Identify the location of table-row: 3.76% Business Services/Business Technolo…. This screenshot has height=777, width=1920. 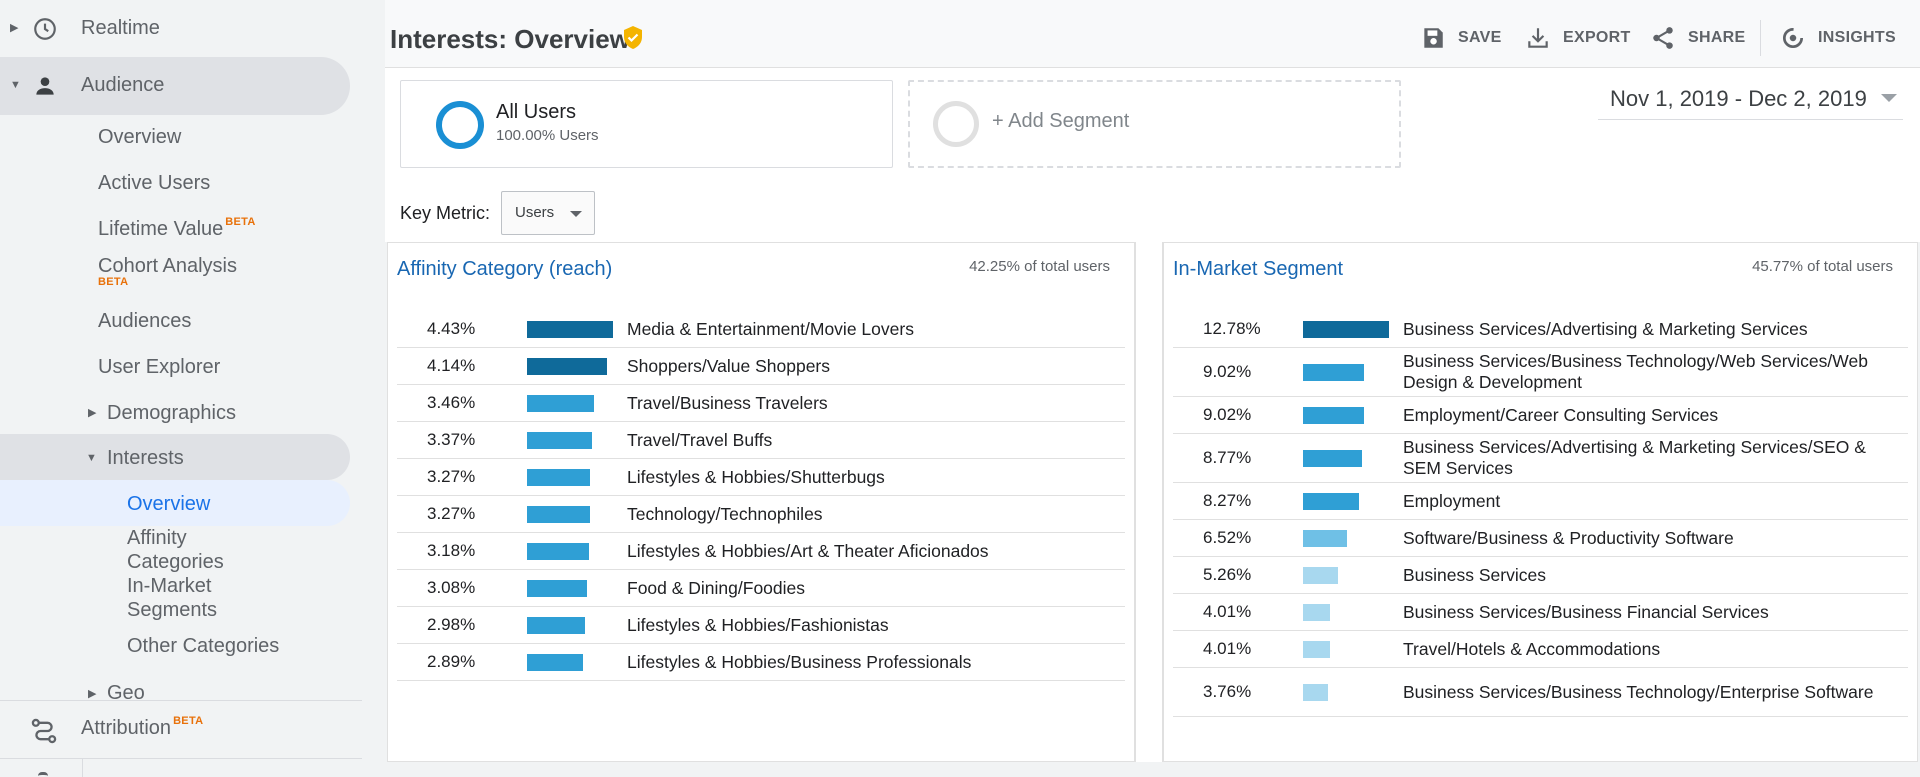
(1540, 692).